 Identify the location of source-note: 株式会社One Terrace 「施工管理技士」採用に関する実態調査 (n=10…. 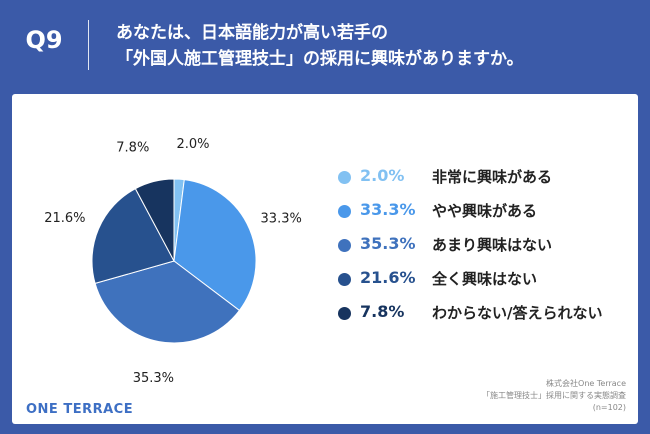
(496, 396).